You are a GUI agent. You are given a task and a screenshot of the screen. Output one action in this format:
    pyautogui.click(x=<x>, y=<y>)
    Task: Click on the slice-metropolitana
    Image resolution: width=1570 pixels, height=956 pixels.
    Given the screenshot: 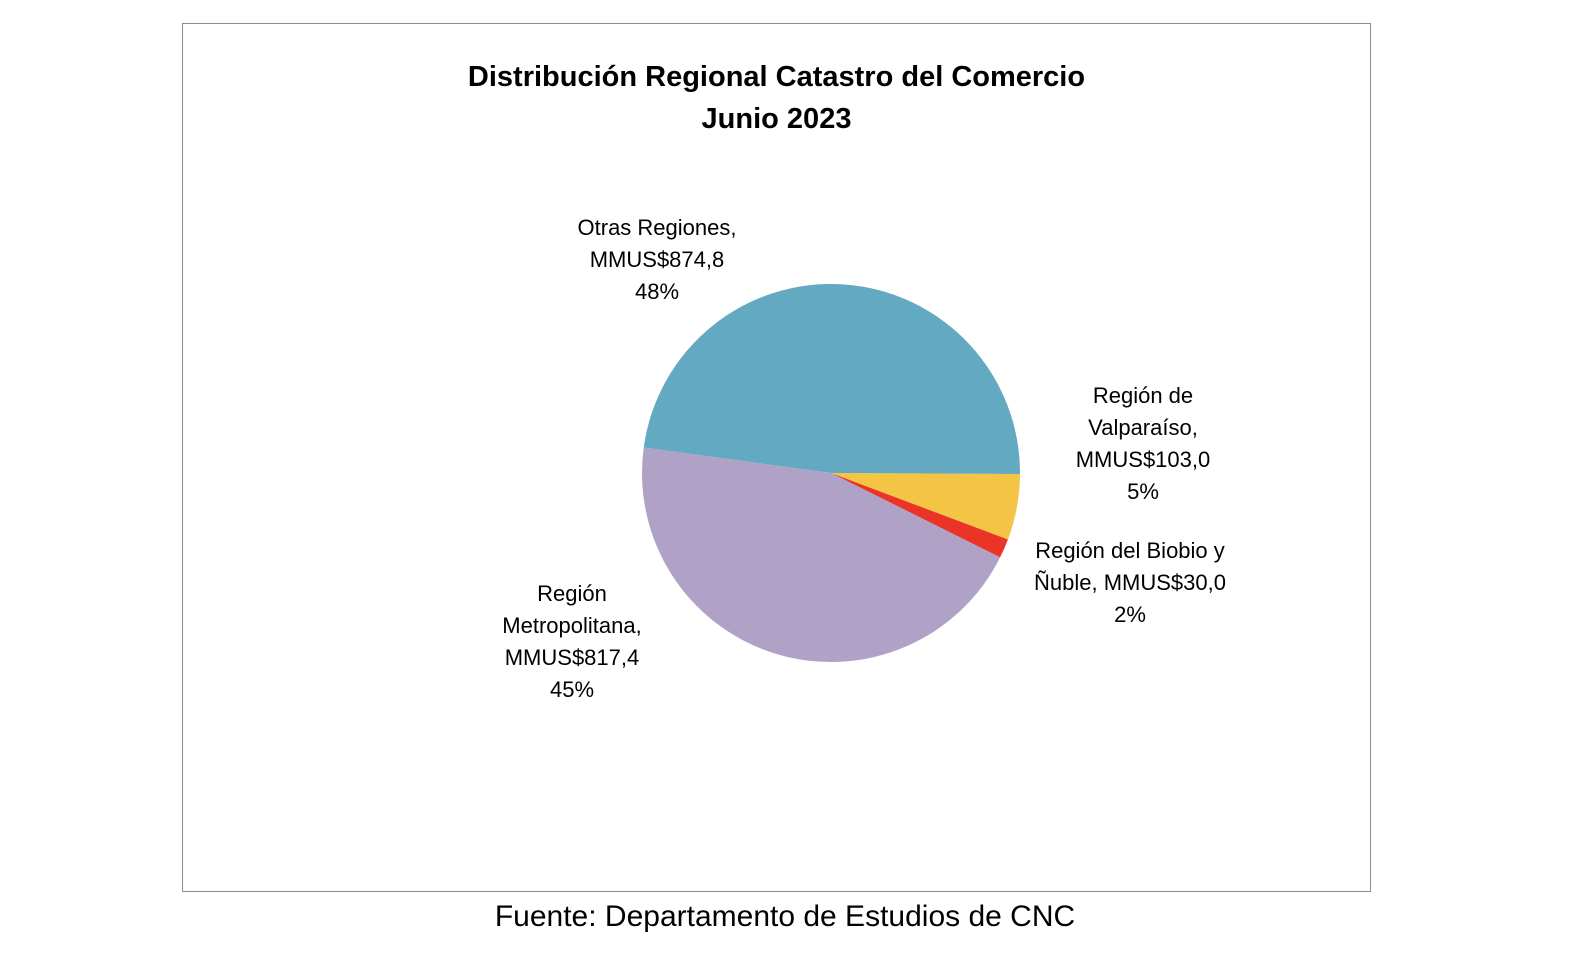 What is the action you would take?
    pyautogui.click(x=821, y=555)
    